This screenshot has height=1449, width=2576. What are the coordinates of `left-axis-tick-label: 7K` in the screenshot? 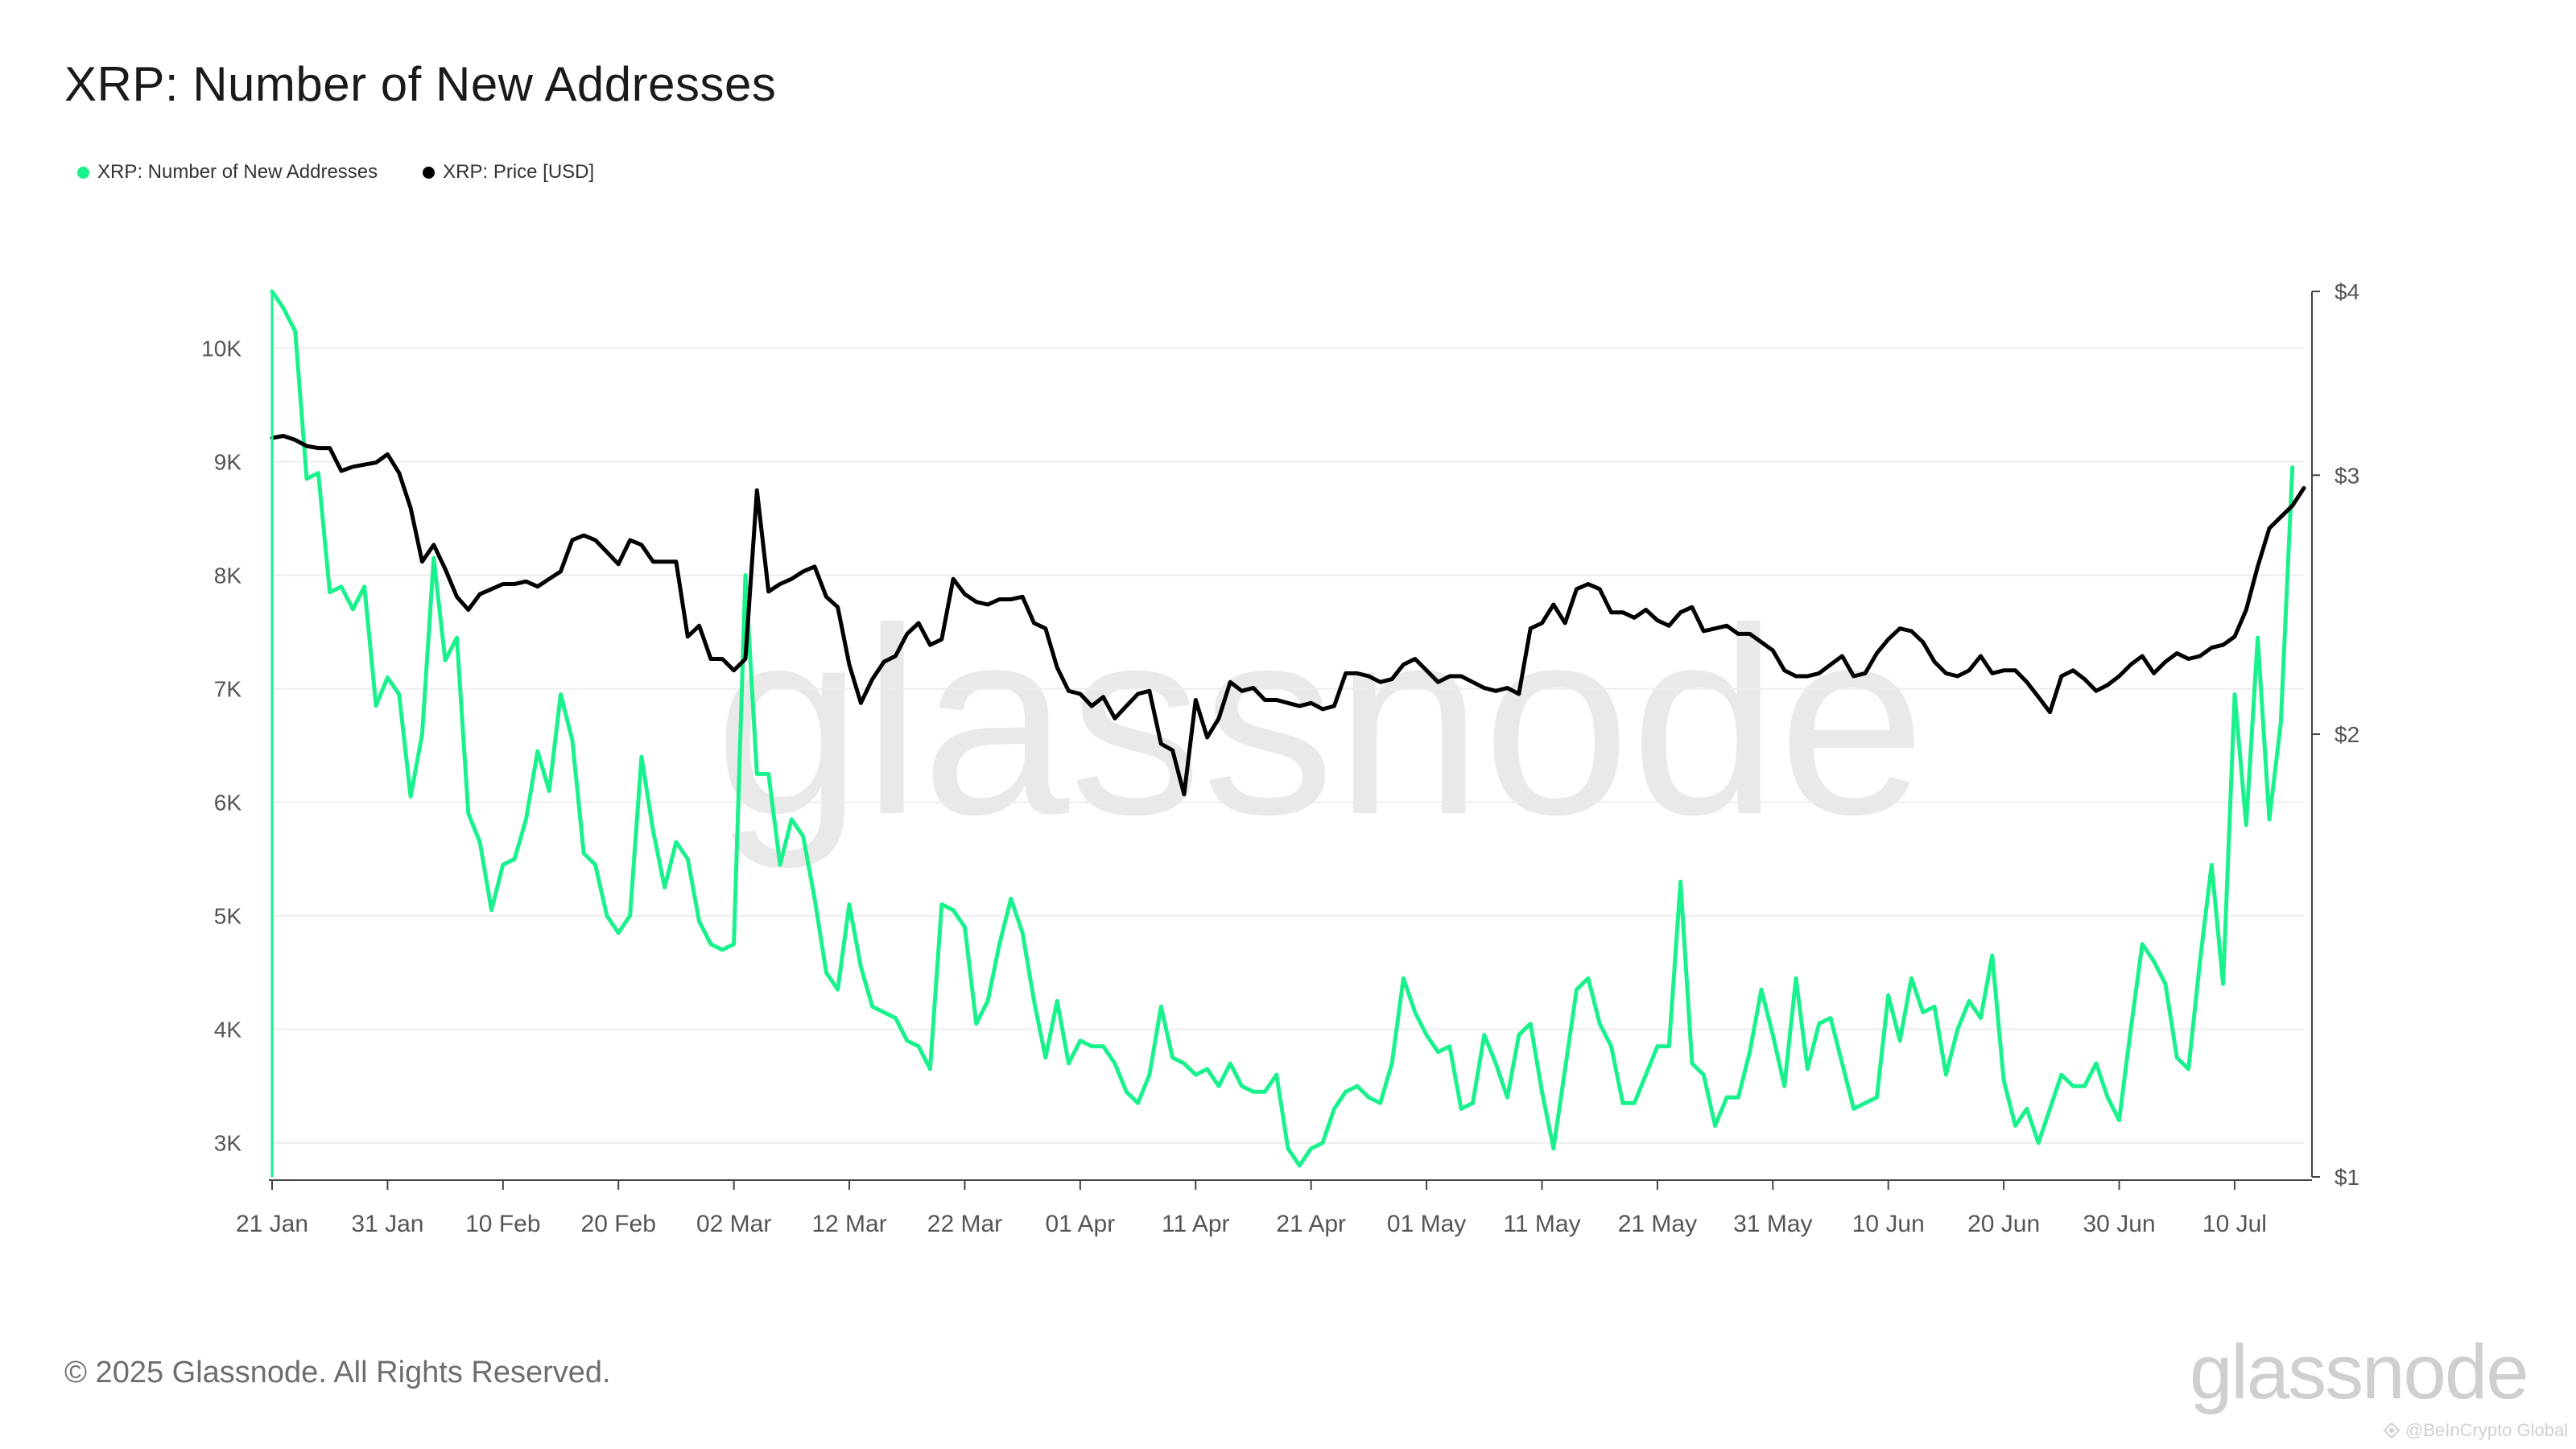 It's located at (228, 689).